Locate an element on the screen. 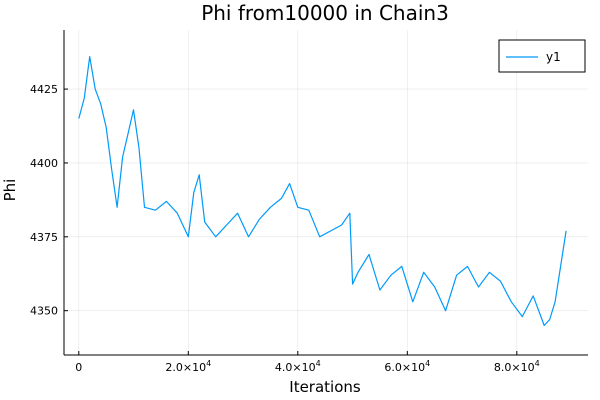 The image size is (600, 400). y-tick-label: 4400 is located at coordinates (44, 163).